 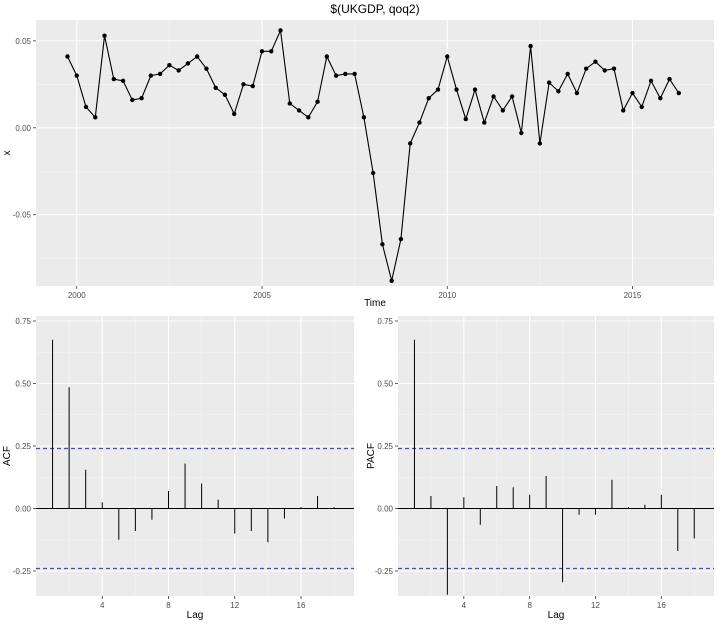 I want to click on x-tick-label: 2000, so click(x=77, y=295).